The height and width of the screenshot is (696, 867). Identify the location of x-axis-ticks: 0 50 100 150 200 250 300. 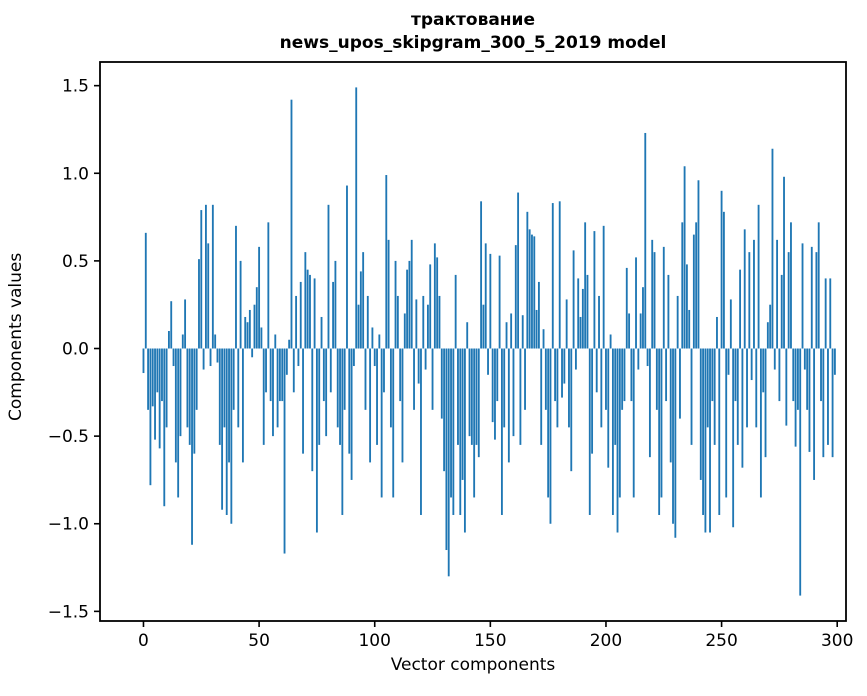
(495, 636).